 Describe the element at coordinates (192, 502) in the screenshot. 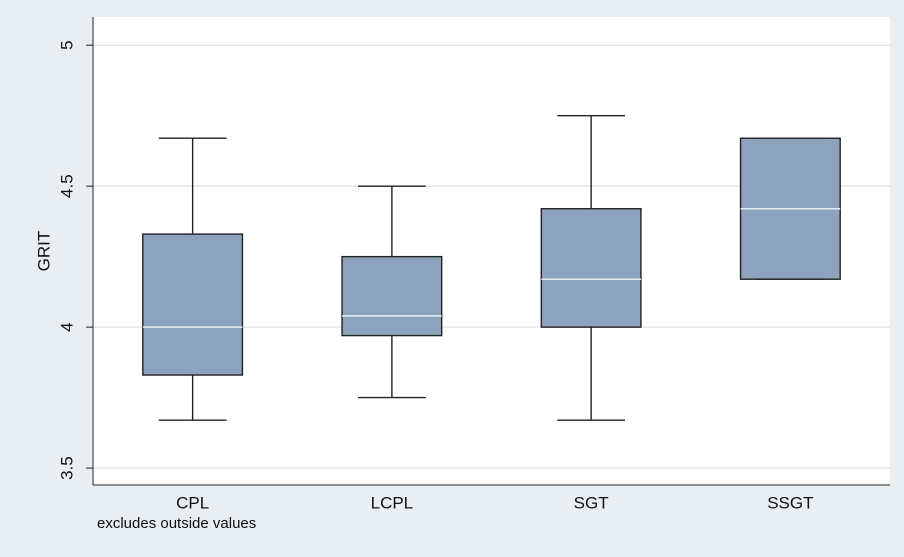

I see `x-tick-label: CPL` at that location.